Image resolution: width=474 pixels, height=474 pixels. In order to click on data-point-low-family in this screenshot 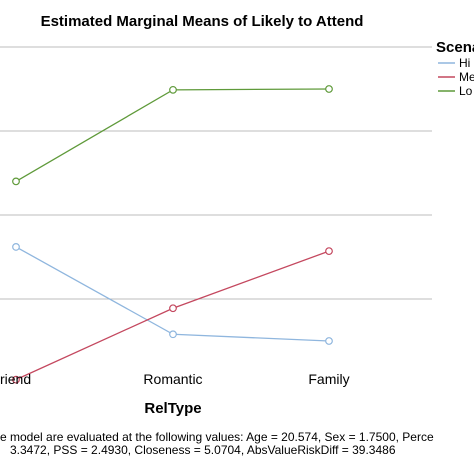, I will do `click(329, 89)`.